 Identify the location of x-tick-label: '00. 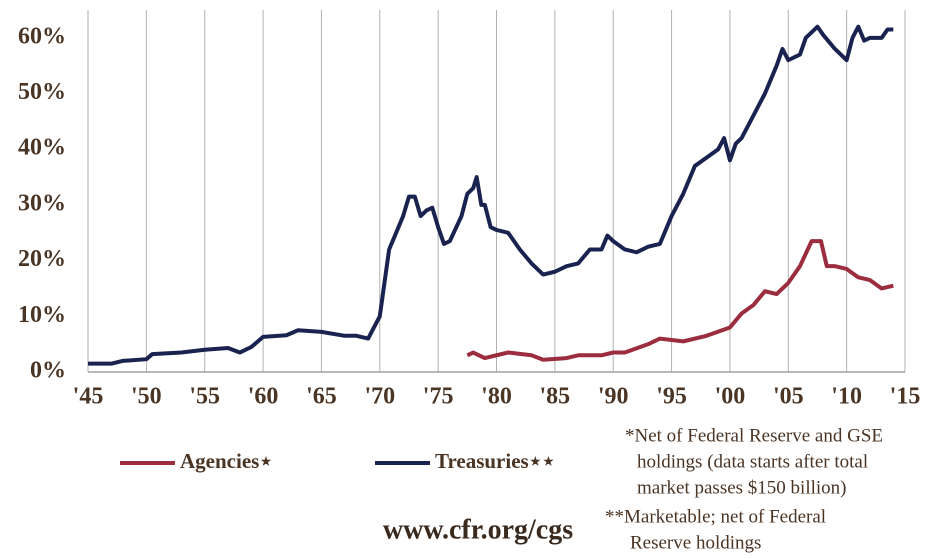
(730, 397).